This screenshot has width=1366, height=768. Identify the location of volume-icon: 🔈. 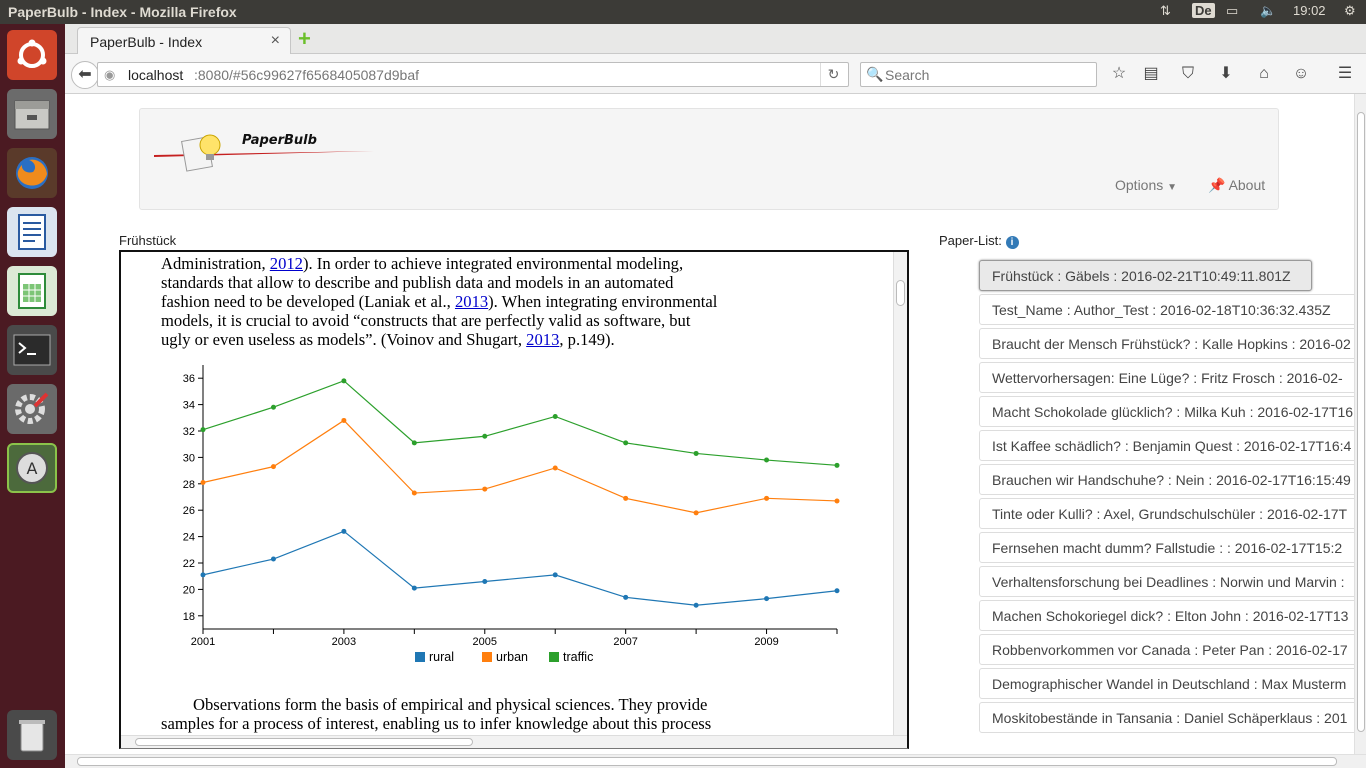
(1268, 10).